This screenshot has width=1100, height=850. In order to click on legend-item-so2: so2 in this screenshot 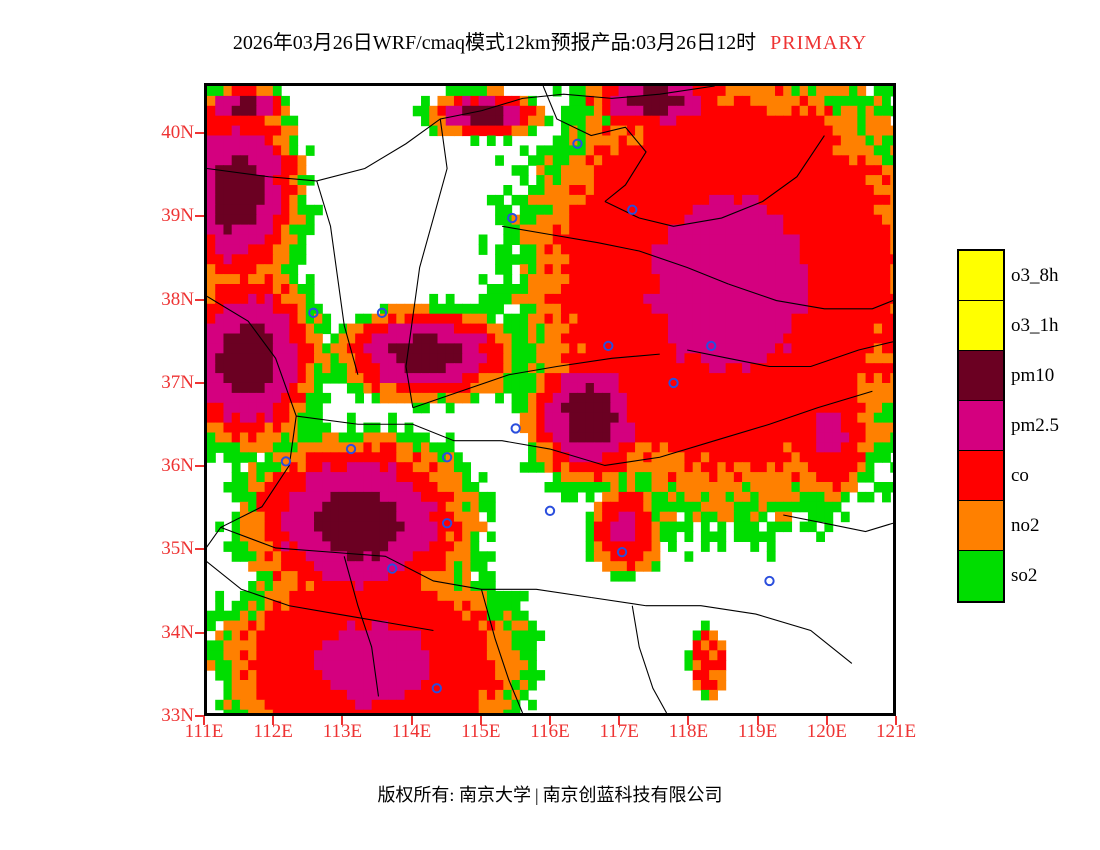, I will do `click(998, 576)`.